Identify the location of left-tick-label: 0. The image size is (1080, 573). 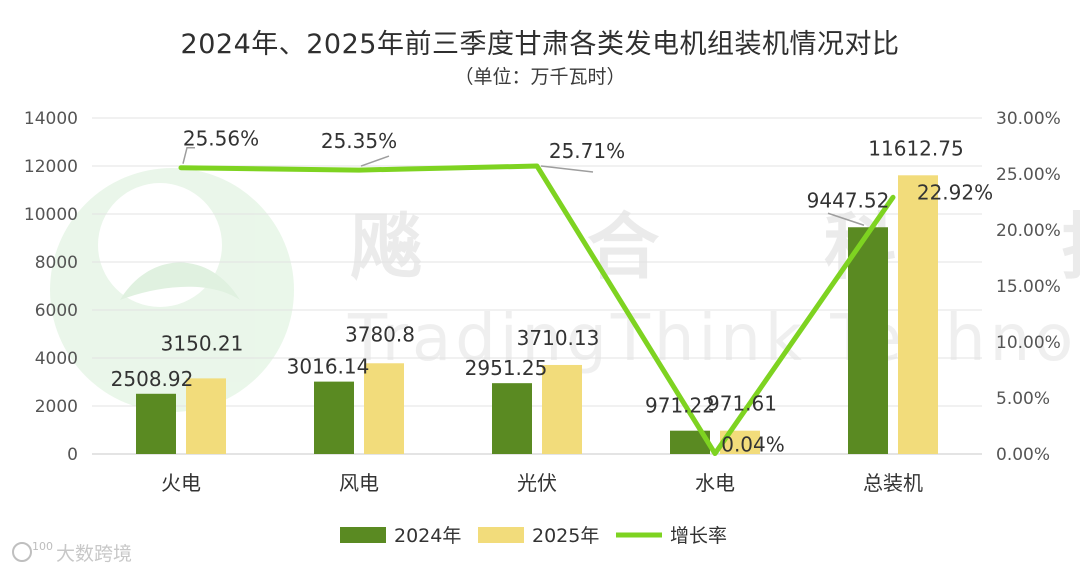
(72, 455).